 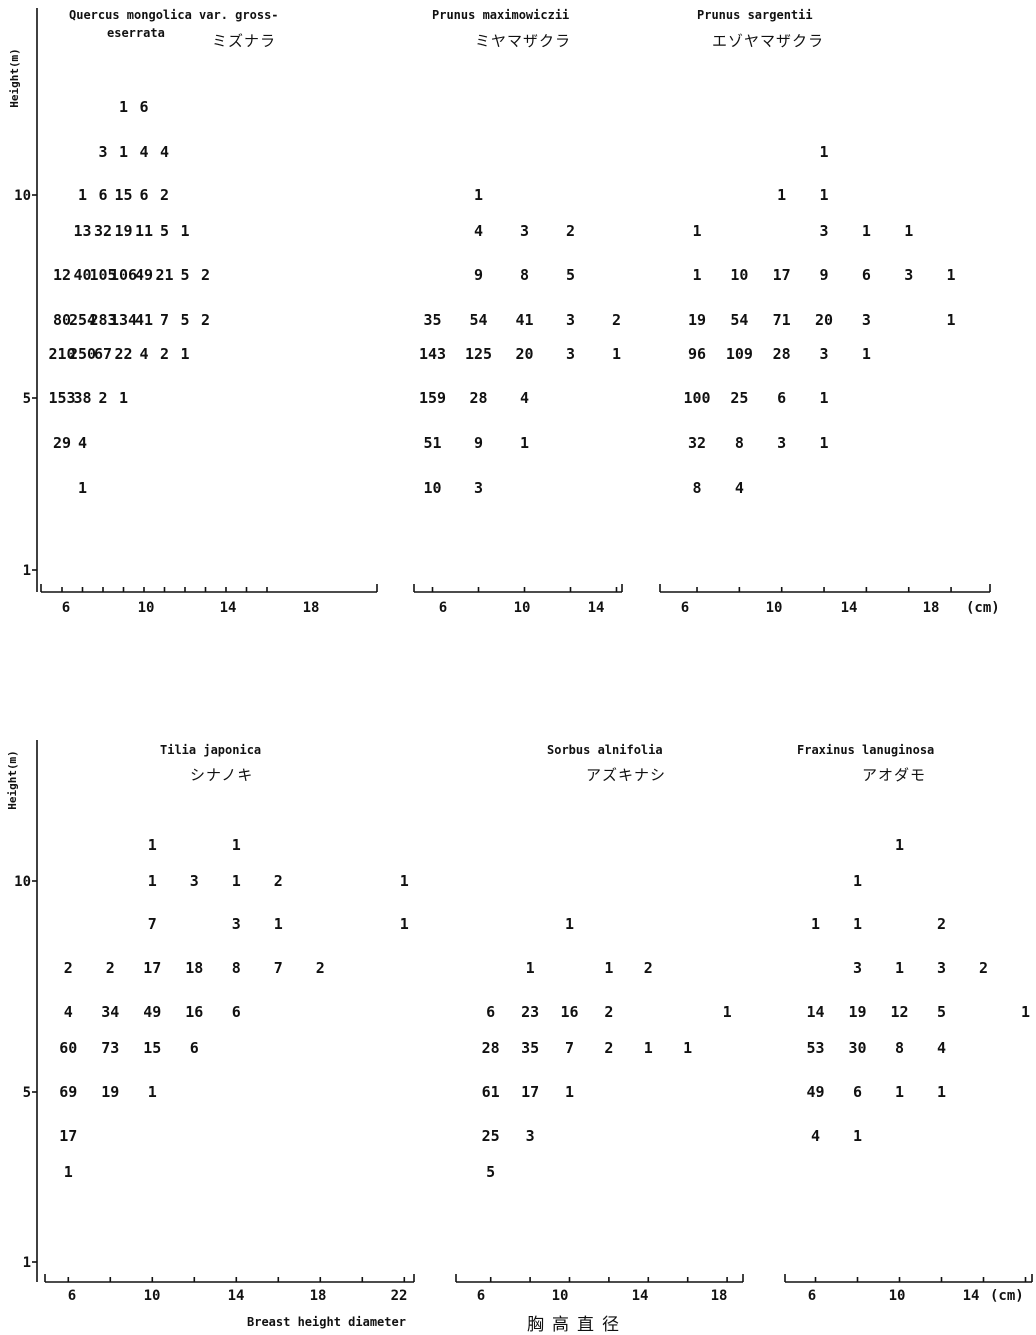 I want to click on data-count: 250, so click(x=82, y=354).